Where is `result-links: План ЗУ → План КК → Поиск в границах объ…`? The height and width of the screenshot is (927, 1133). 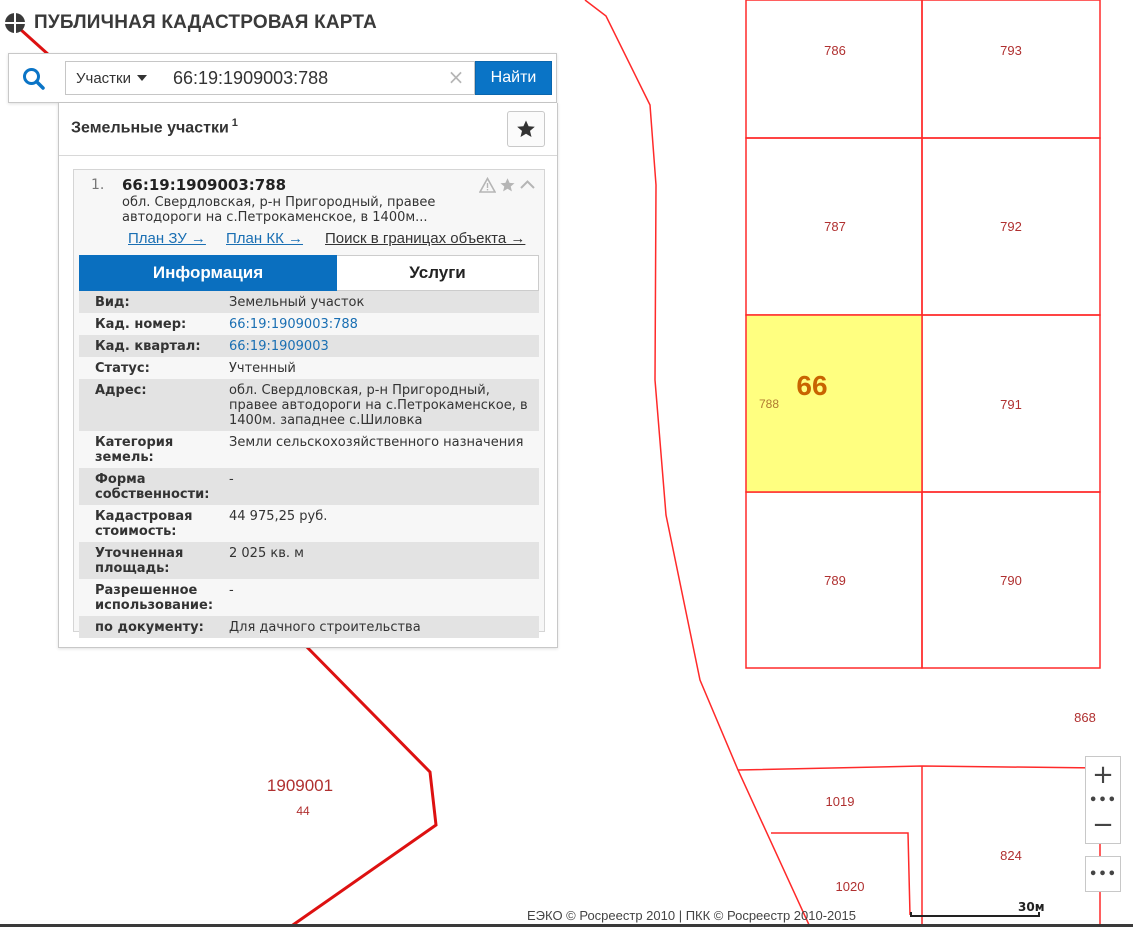
result-links: План ЗУ → План КК → Поиск в границах объ… is located at coordinates (310, 240).